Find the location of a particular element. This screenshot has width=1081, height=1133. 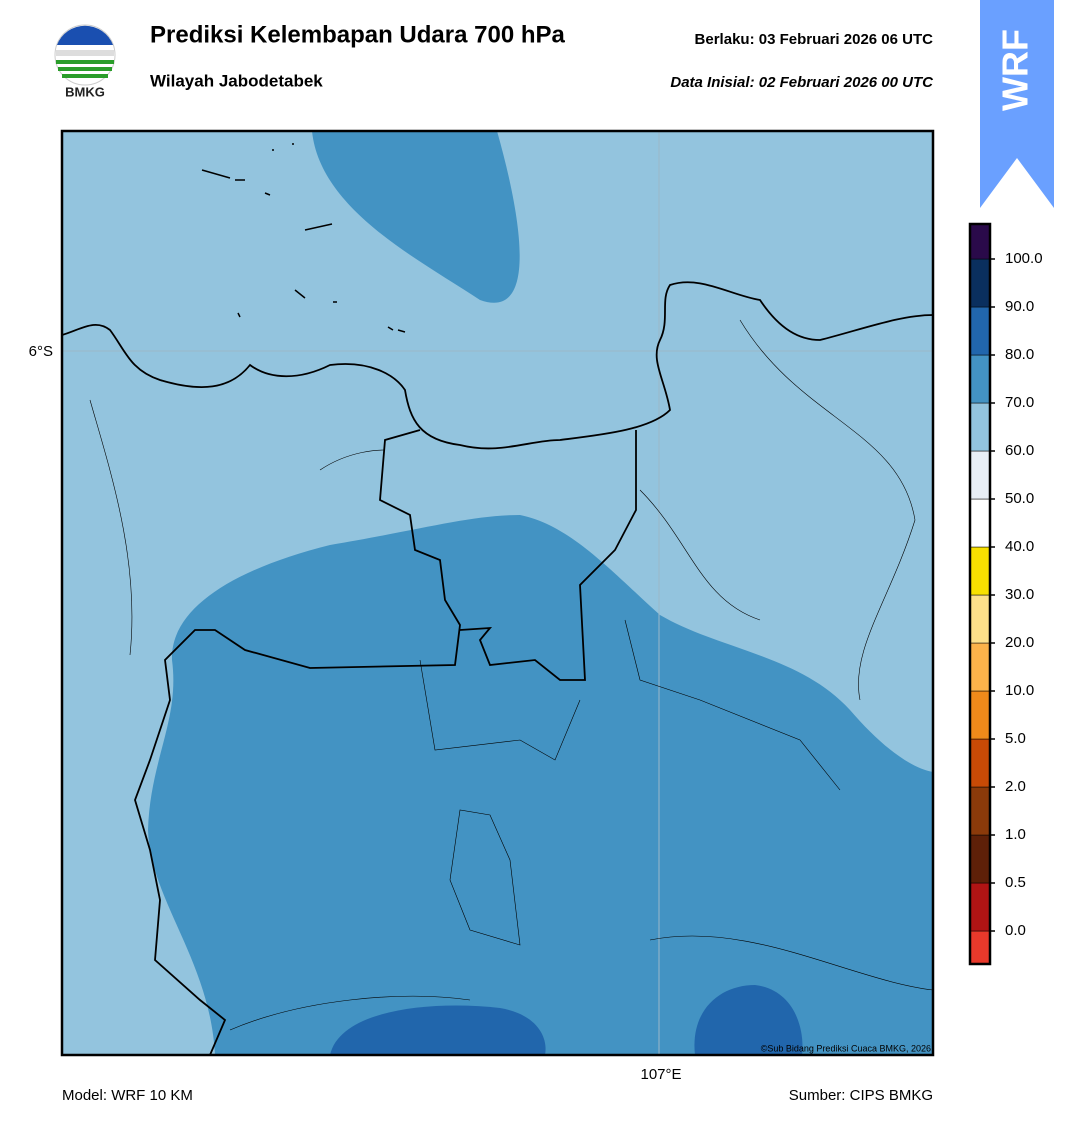

colorbar-label: 40.0 is located at coordinates (1019, 546).